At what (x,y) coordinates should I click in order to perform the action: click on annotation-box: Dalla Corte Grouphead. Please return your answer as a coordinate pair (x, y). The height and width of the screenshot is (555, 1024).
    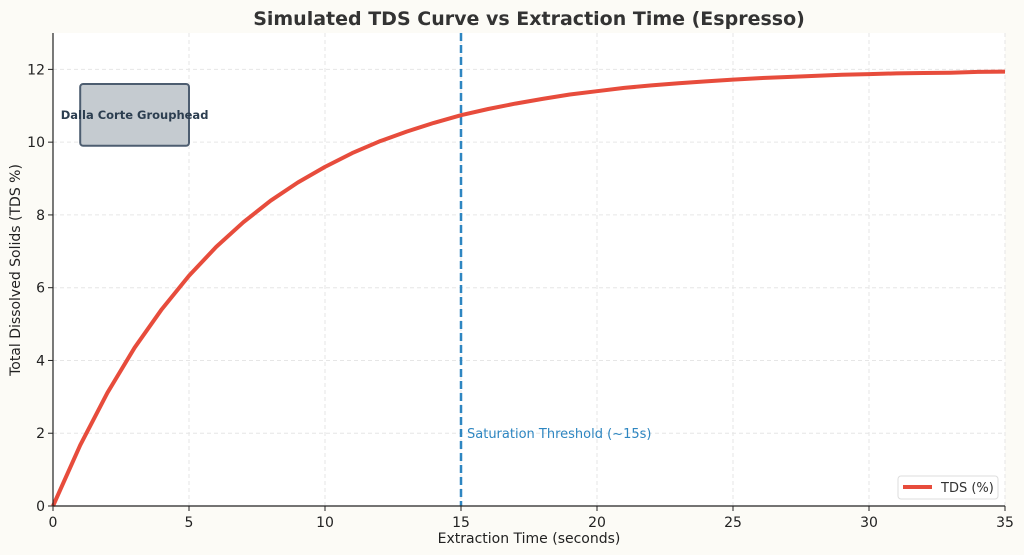
    Looking at the image, I should click on (135, 114).